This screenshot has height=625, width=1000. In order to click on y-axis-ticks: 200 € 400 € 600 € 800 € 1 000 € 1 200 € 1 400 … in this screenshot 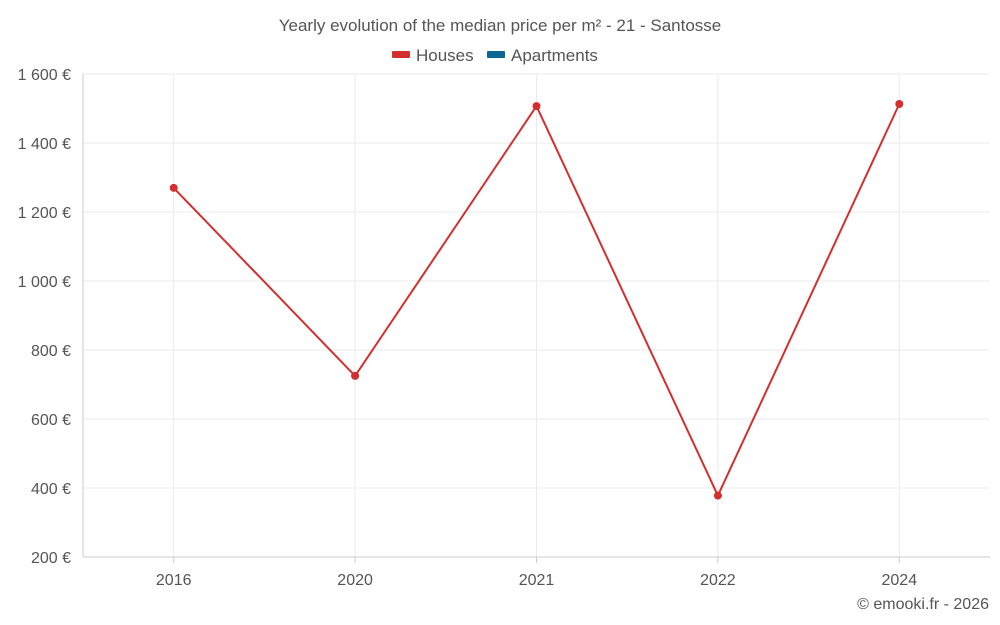, I will do `click(44, 317)`.